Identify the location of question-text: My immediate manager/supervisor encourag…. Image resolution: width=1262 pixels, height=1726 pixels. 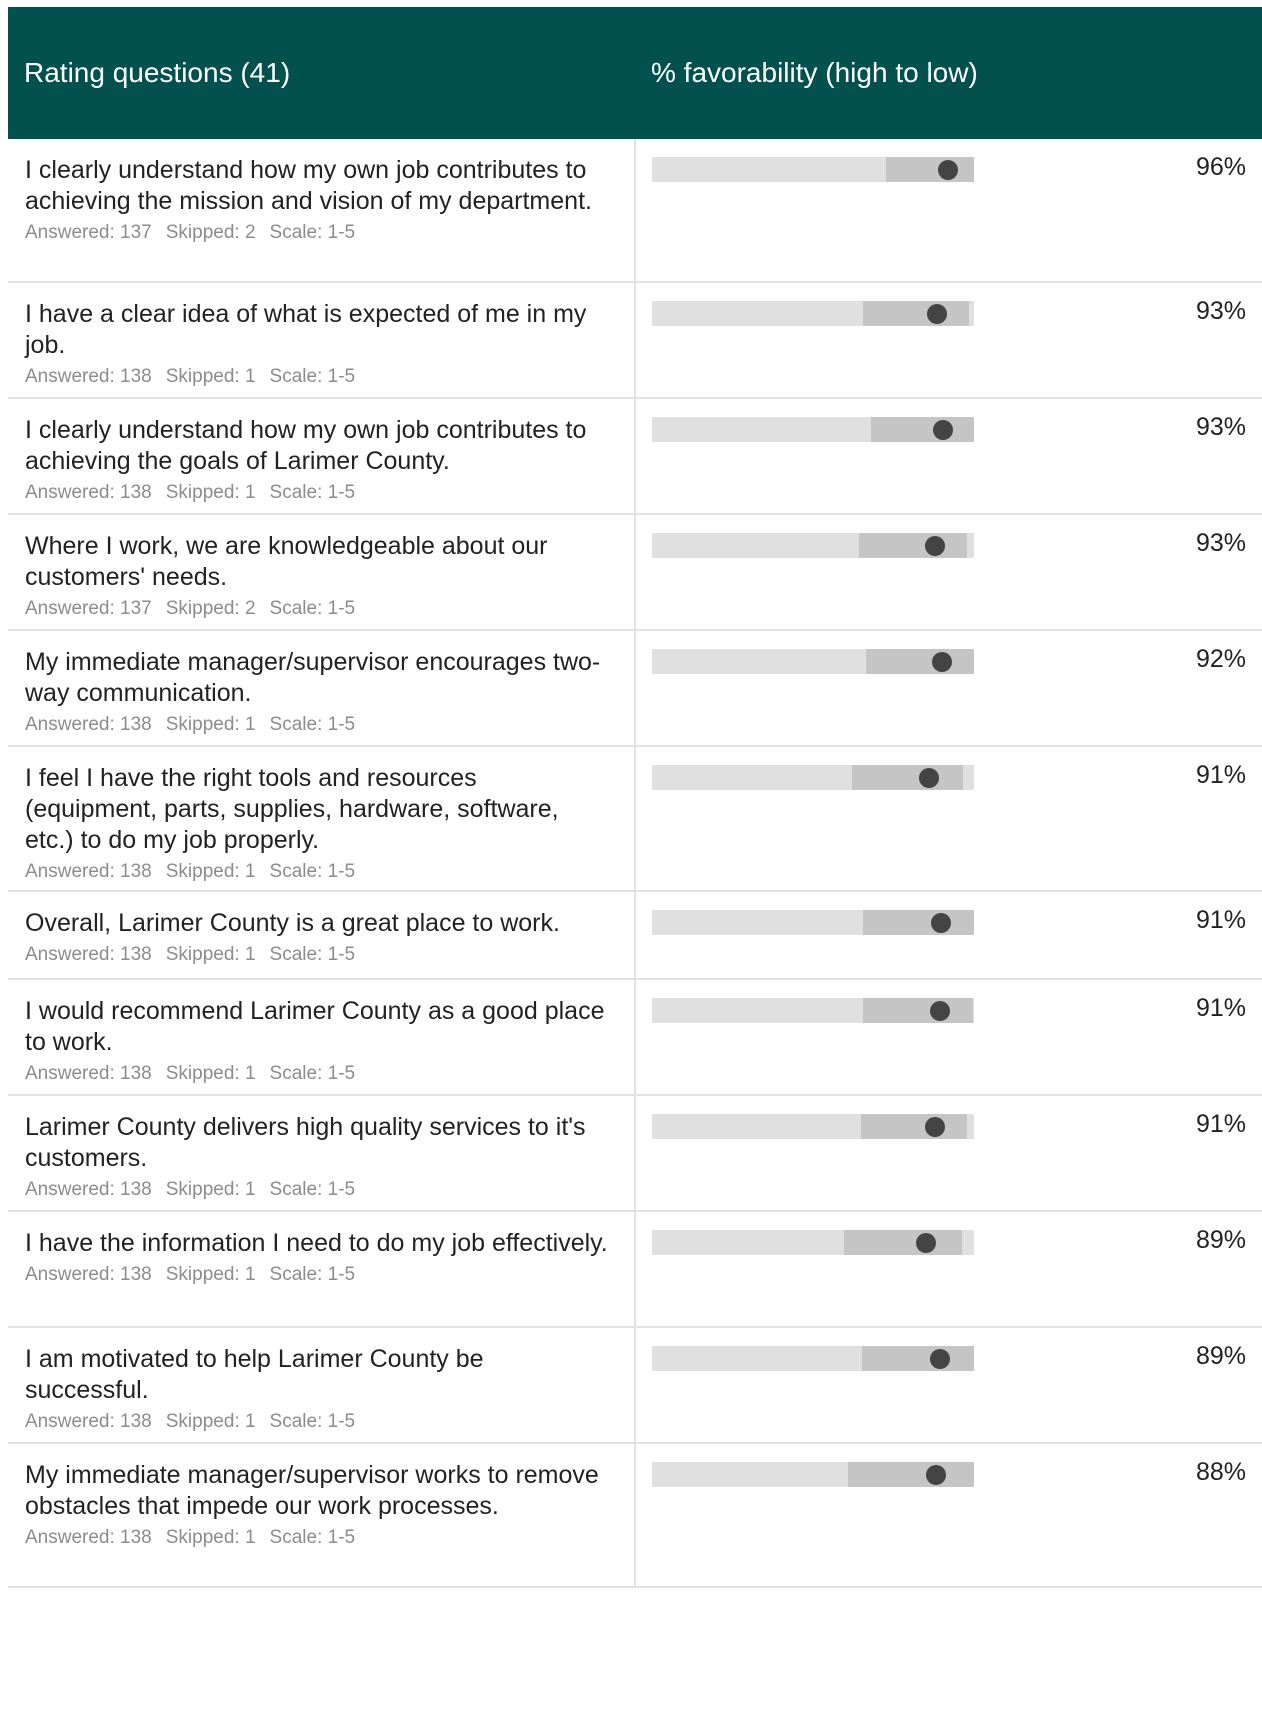
(313, 677).